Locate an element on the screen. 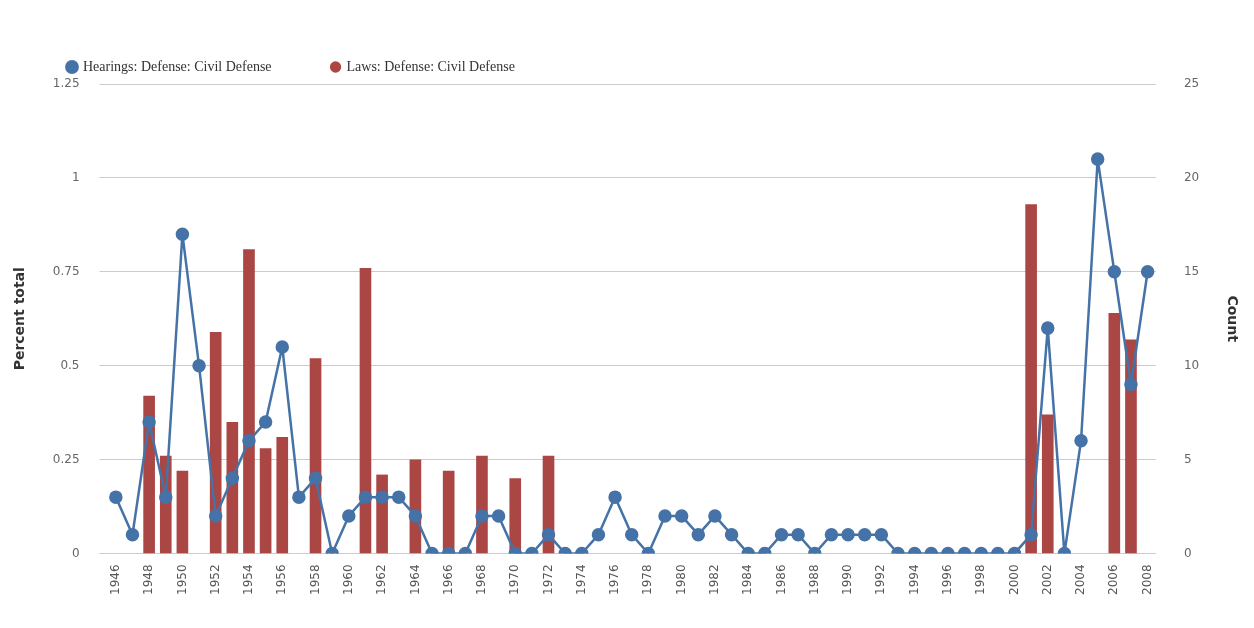  y-tick-label: 0 is located at coordinates (75, 552).